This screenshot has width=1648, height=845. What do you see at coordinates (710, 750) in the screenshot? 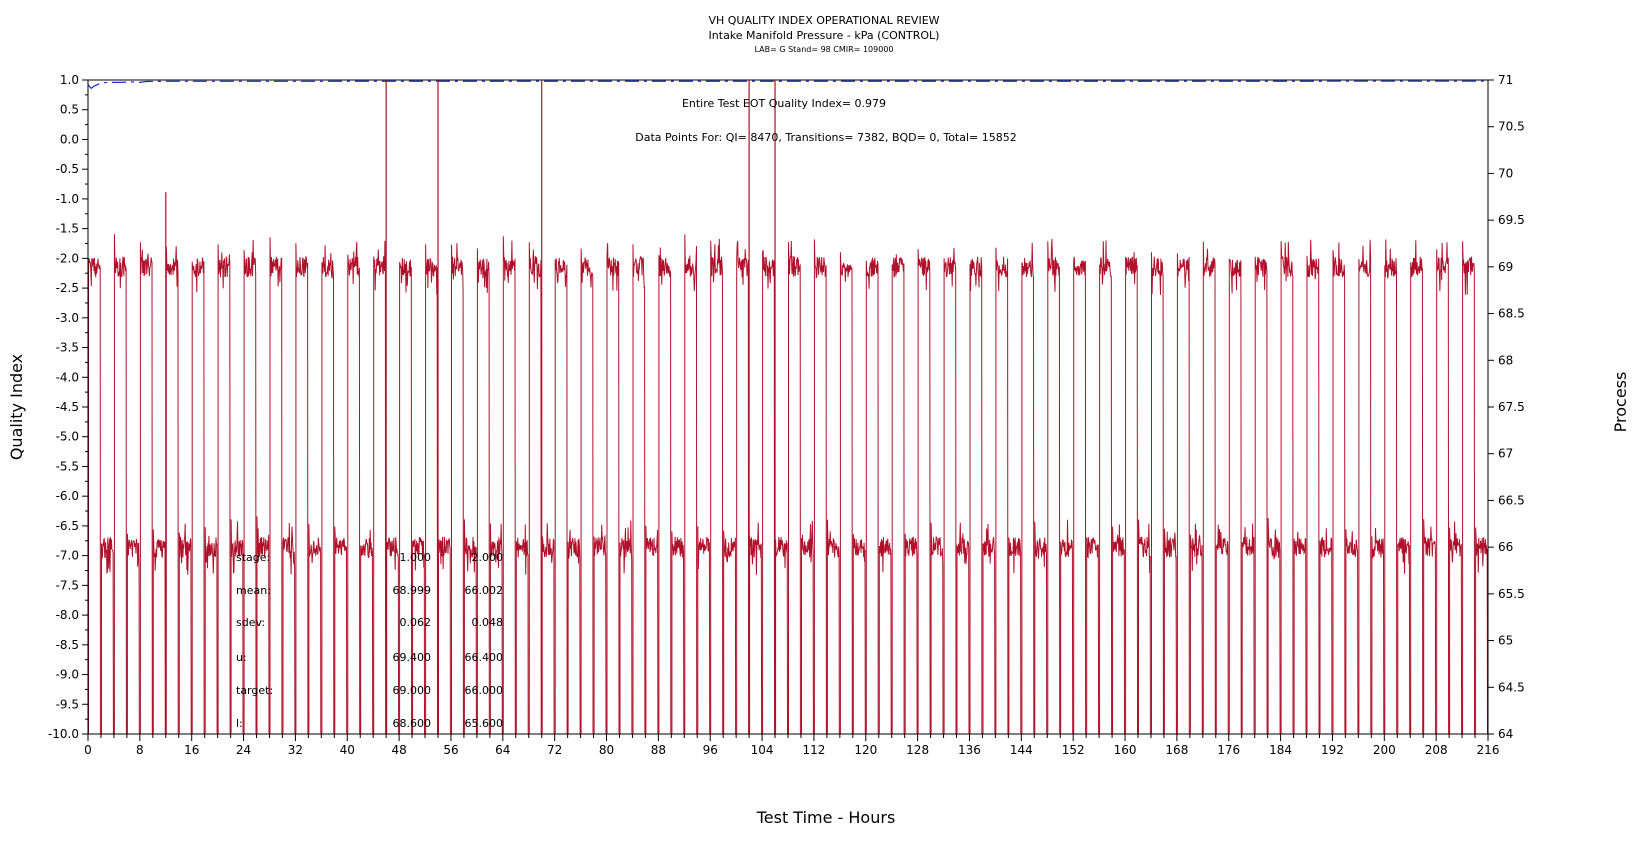
I see `x-tick-label: 96` at bounding box center [710, 750].